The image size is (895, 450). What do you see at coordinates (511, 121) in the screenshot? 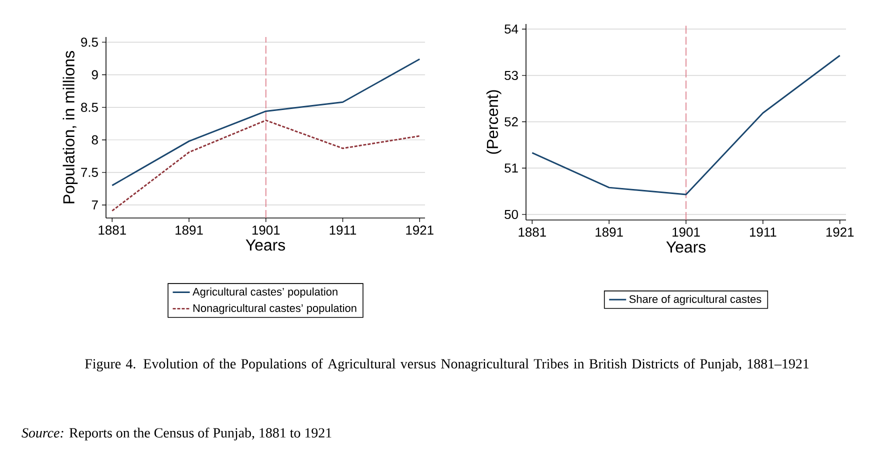
I see `y-tick-label: 52` at bounding box center [511, 121].